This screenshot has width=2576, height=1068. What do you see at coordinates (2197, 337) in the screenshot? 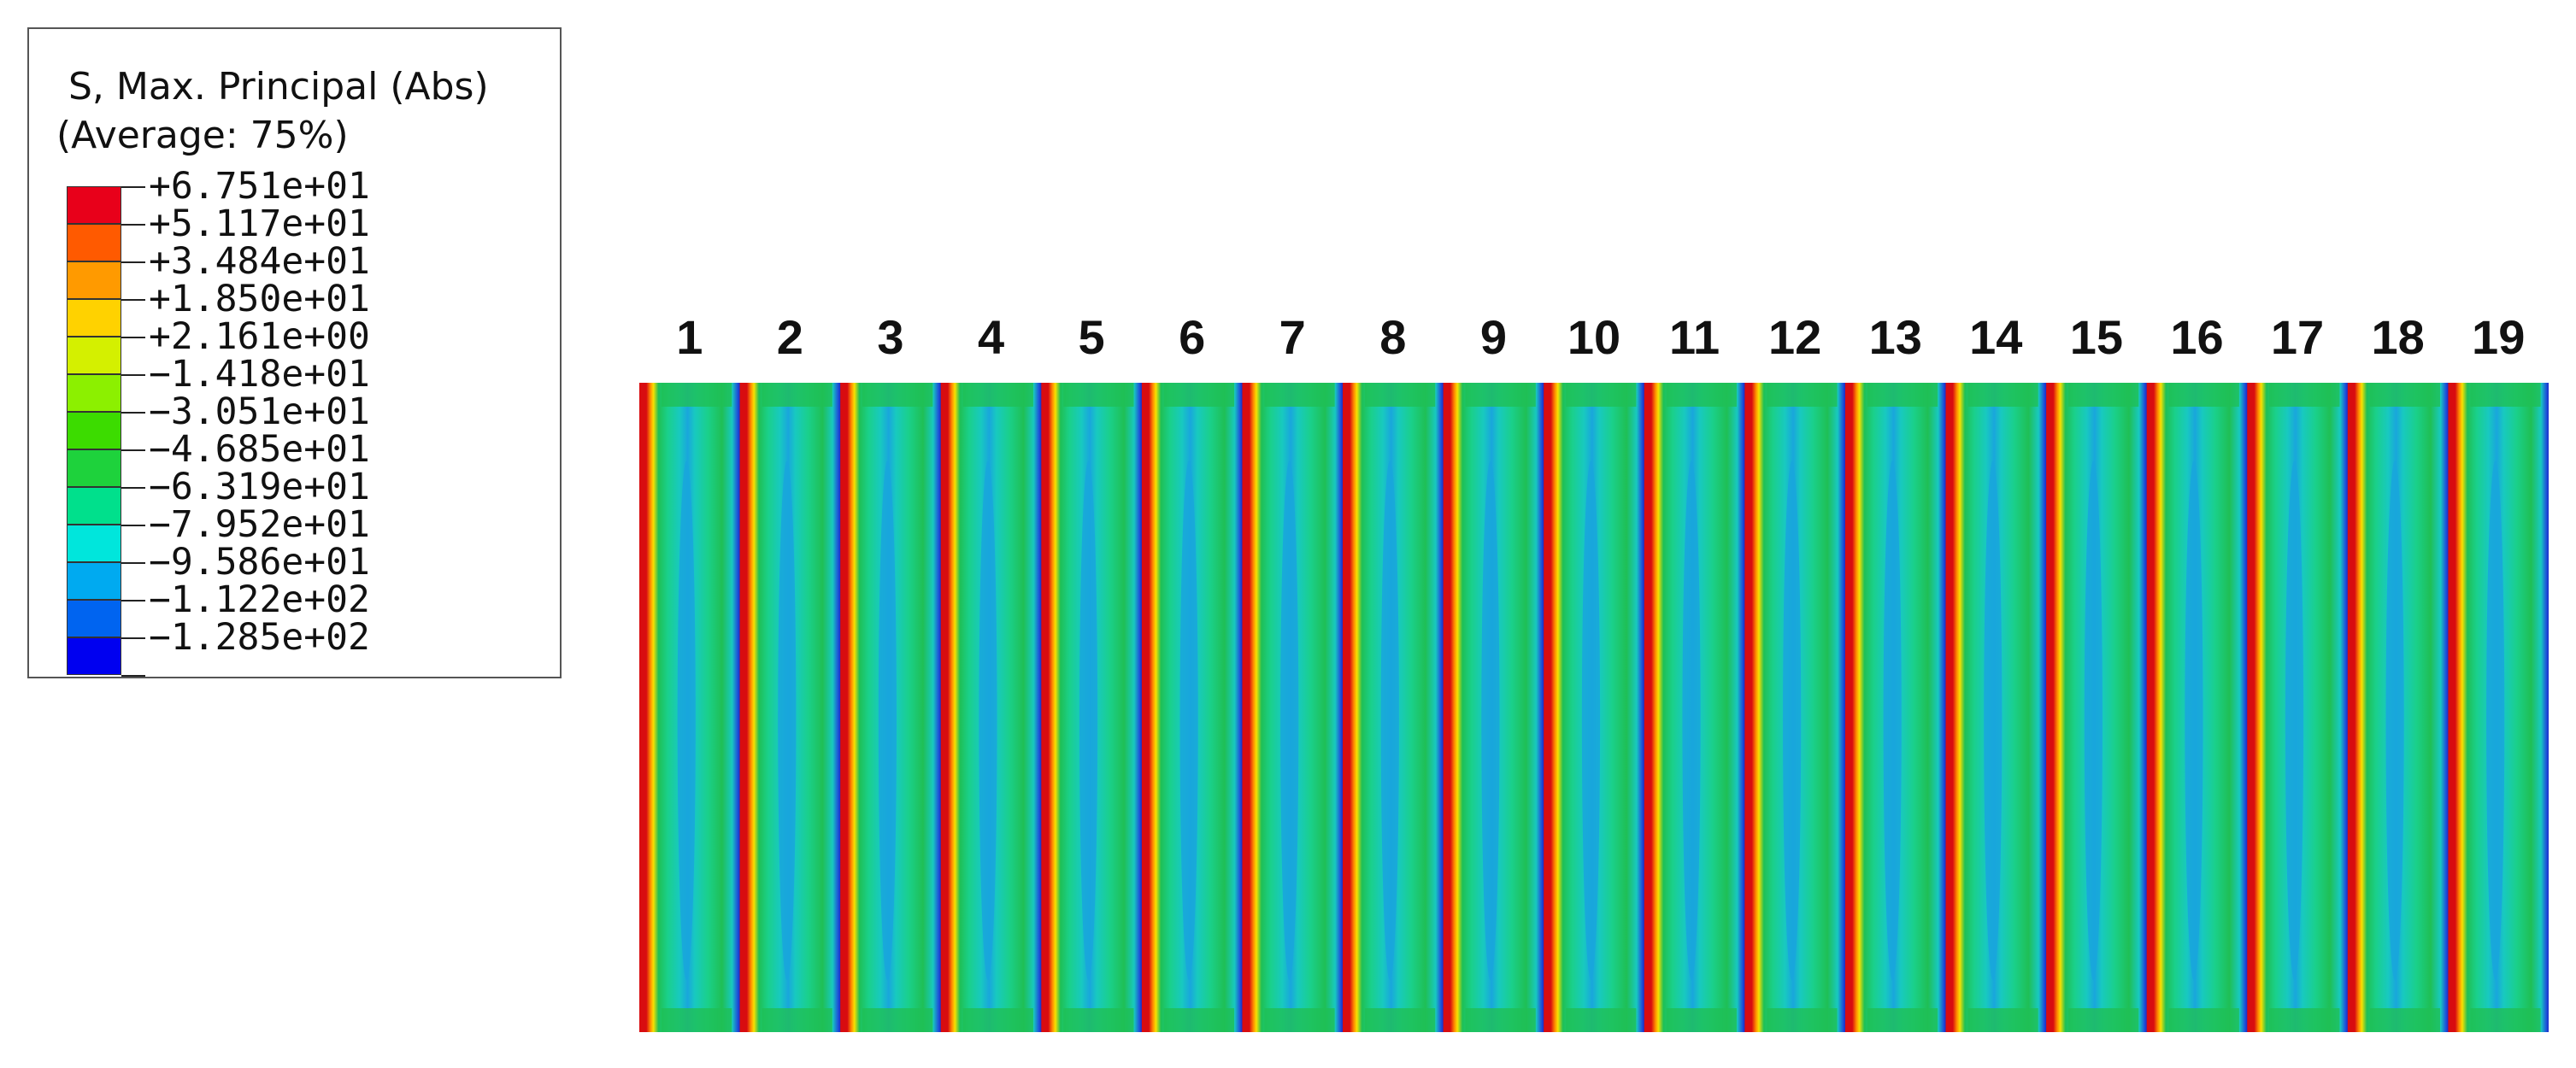
I see `strip-number: 16` at bounding box center [2197, 337].